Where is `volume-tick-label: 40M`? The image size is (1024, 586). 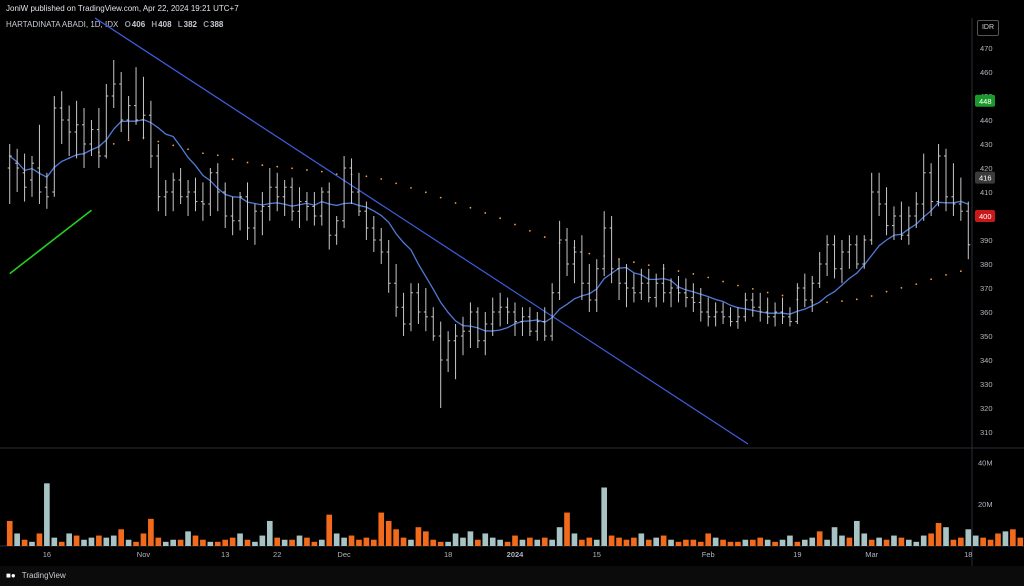 volume-tick-label: 40M is located at coordinates (985, 462).